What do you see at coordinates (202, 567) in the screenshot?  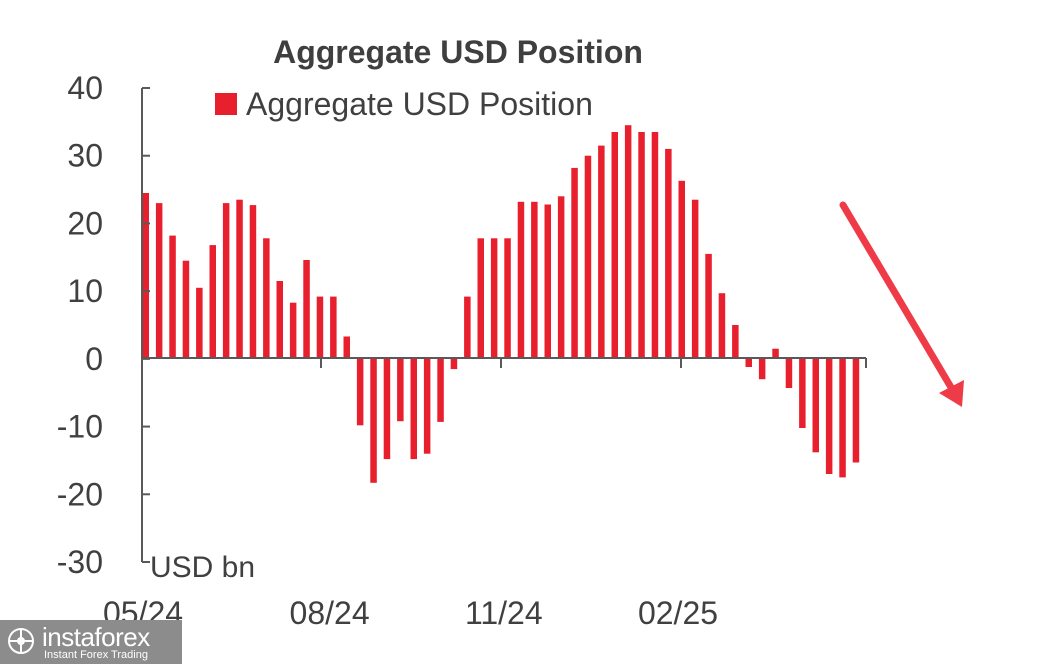 I see `y-unit-label: USD bn` at bounding box center [202, 567].